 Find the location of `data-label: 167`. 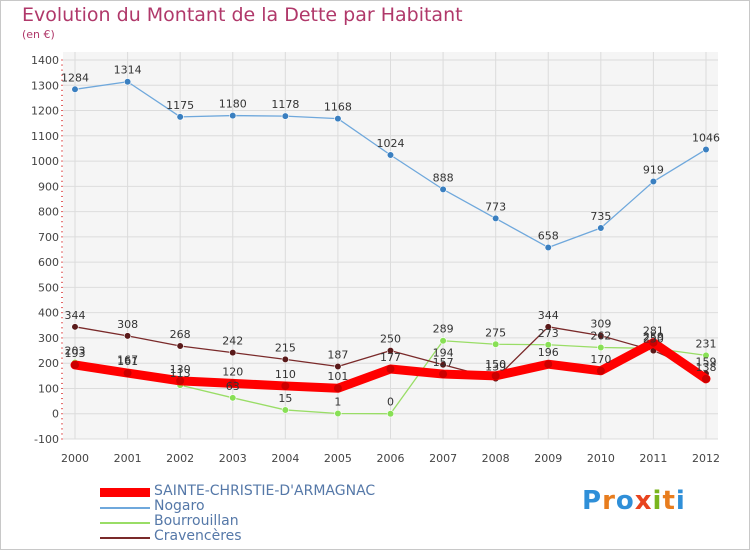

data-label: 167 is located at coordinates (127, 360).